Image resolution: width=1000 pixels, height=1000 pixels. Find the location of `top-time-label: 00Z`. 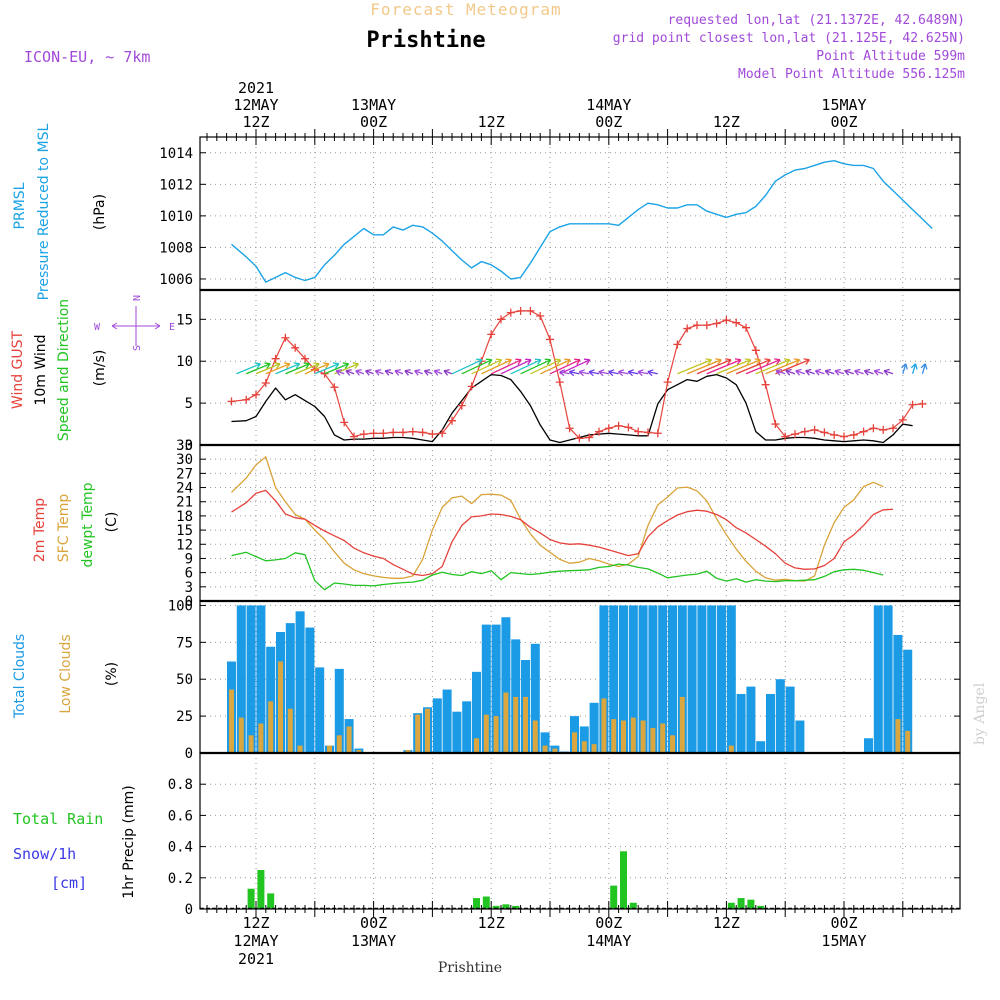

top-time-label: 00Z is located at coordinates (843, 122).